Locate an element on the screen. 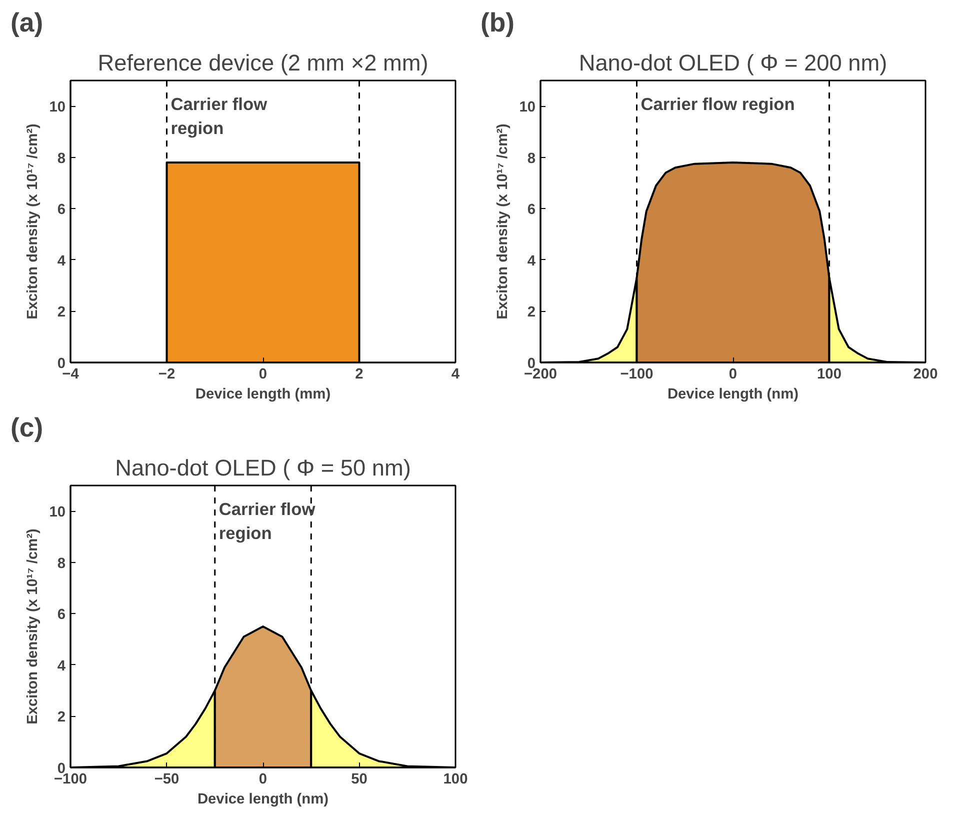 The image size is (966, 832). x-tick-label: 4 is located at coordinates (455, 374).